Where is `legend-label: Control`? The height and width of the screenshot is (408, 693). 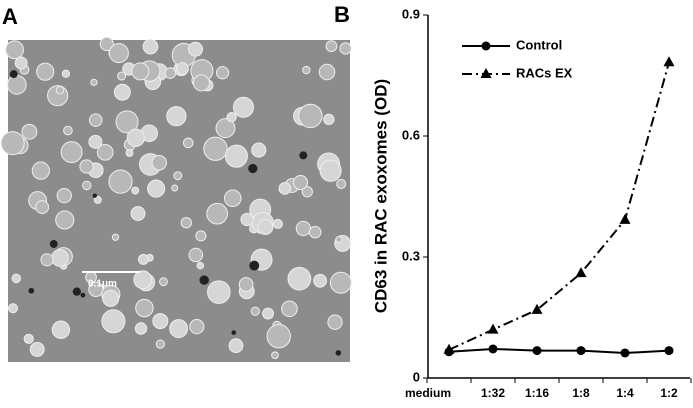 legend-label: Control is located at coordinates (539, 44).